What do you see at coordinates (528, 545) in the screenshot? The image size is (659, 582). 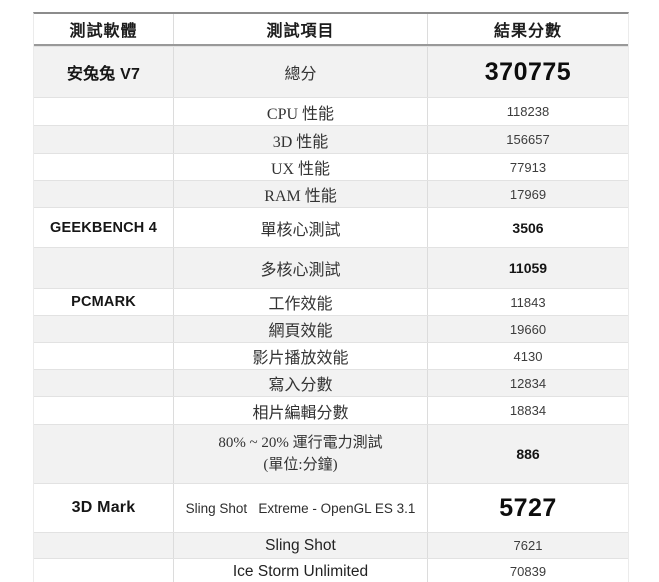 I see `score-cell: 7621` at bounding box center [528, 545].